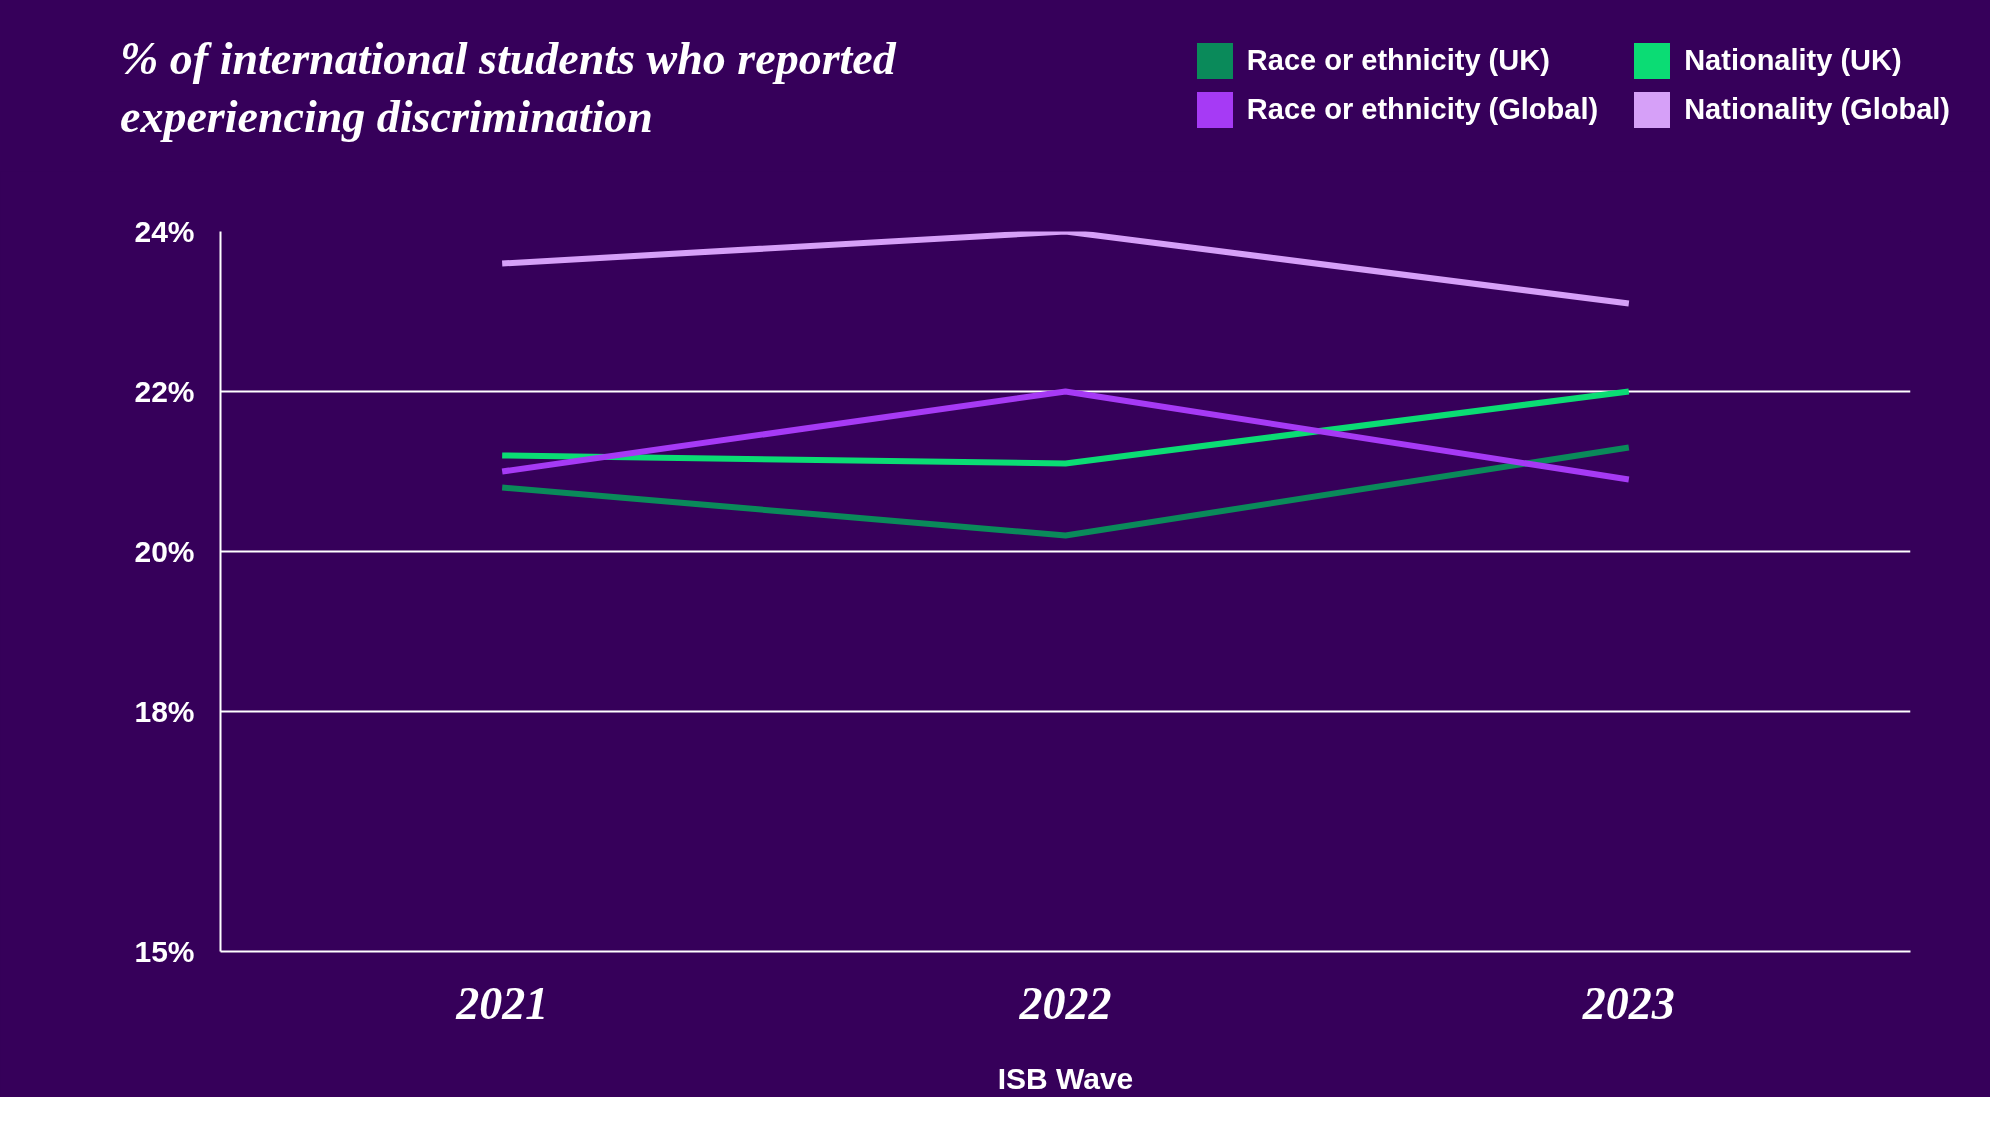 This screenshot has height=1145, width=2003. I want to click on legend-label: Race or ethnicity (UK), so click(1398, 60).